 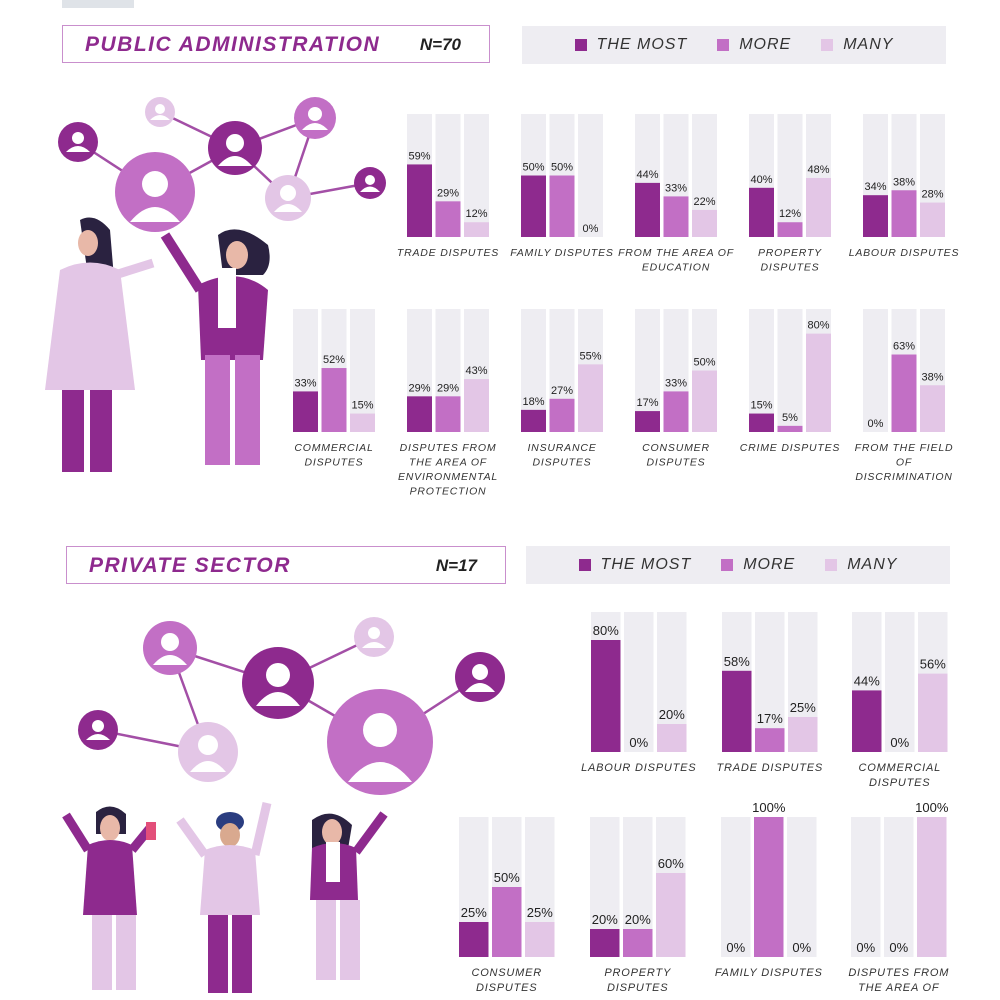 I want to click on legend-swatch-more, so click(x=723, y=45).